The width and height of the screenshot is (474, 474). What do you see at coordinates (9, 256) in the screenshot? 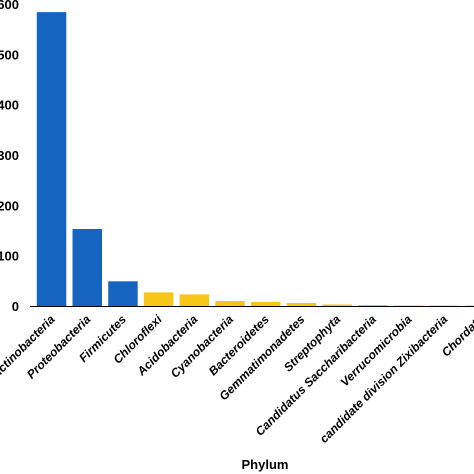
I see `y-tick-label: 100` at bounding box center [9, 256].